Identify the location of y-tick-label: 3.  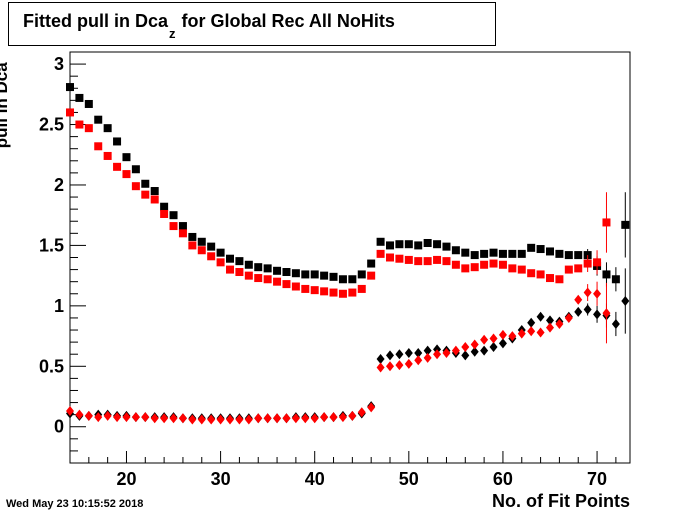
(59, 64).